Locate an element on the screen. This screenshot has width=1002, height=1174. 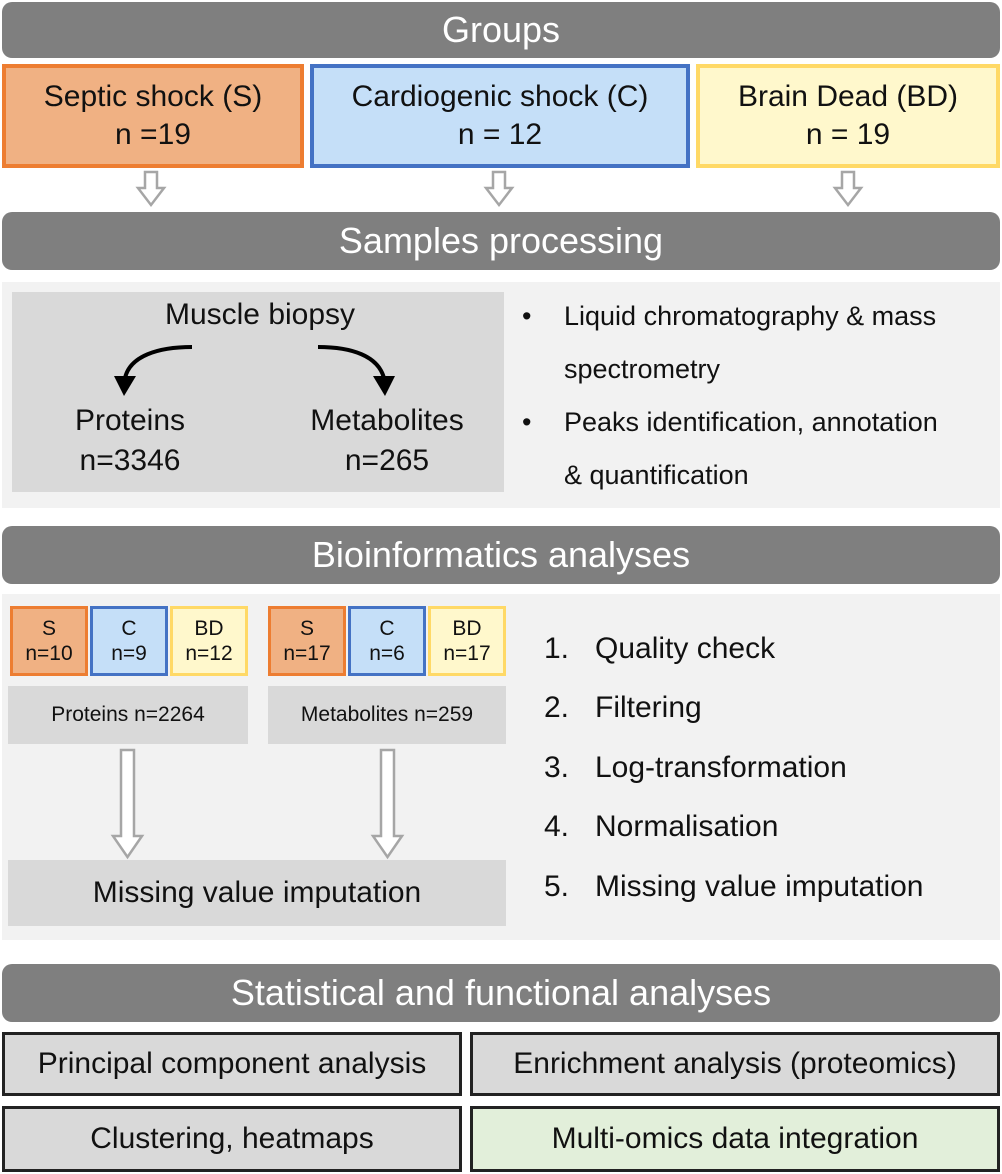
step-5-text: Missing value imputation is located at coordinates (759, 886).